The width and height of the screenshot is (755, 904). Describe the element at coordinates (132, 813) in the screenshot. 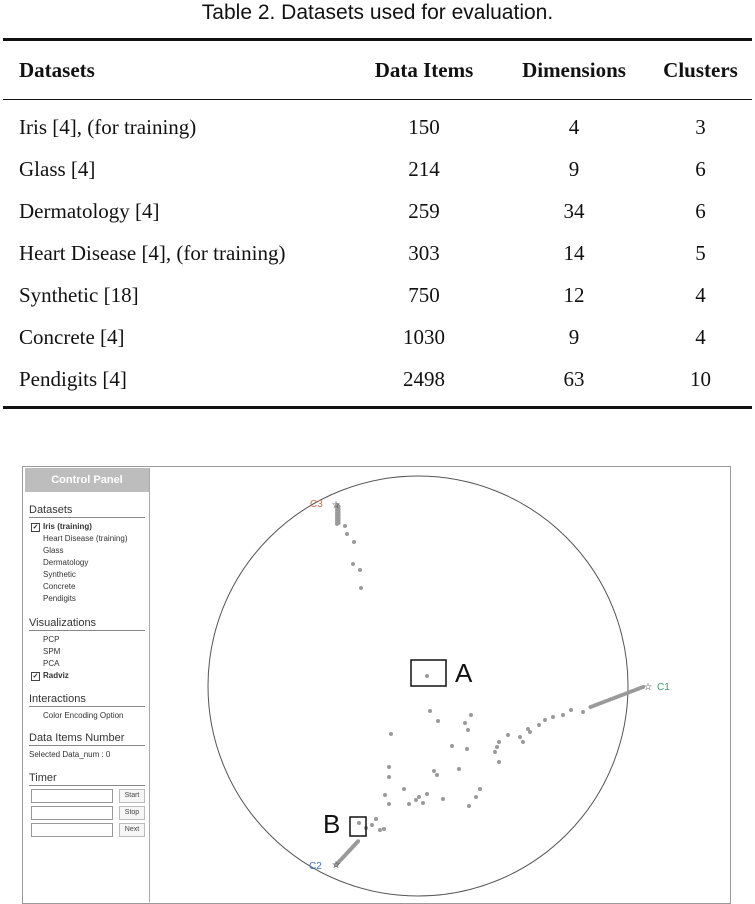

I see `stop-button: Stop` at that location.